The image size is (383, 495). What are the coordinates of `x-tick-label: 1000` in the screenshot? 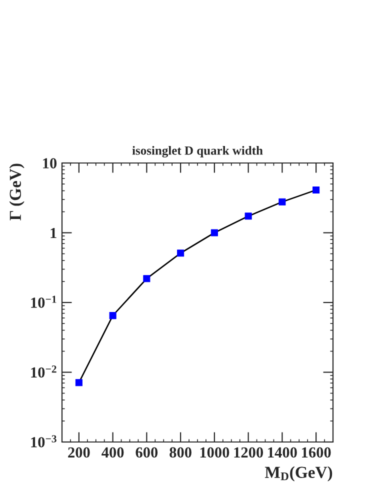 It's located at (215, 452).